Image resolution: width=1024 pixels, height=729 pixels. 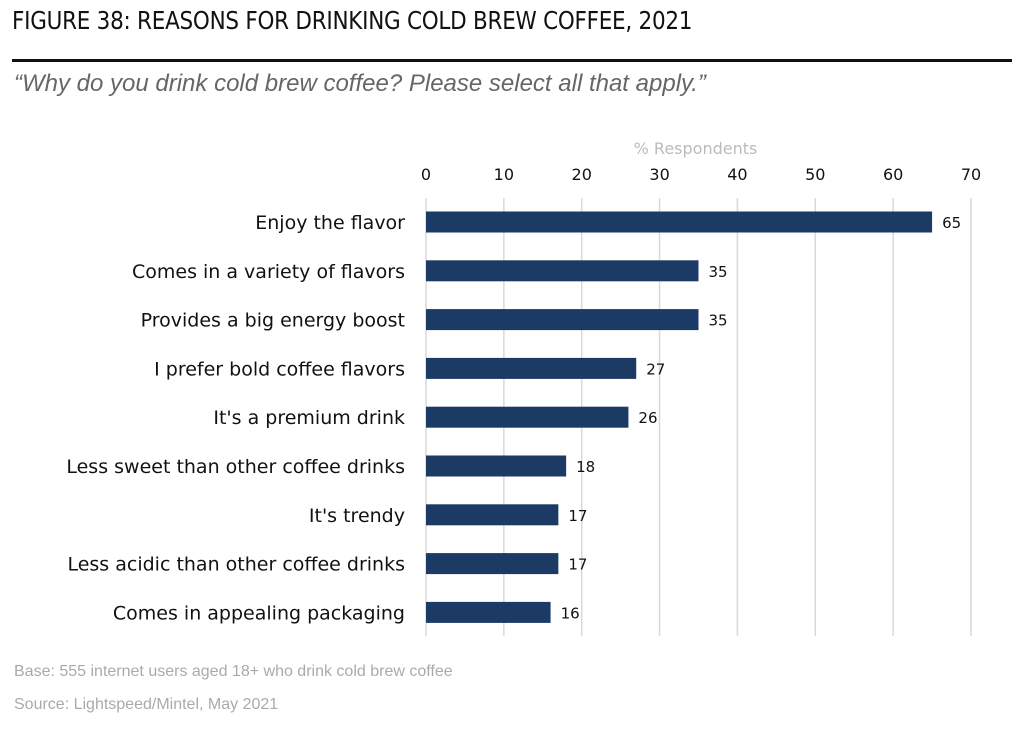 What do you see at coordinates (696, 148) in the screenshot?
I see `axis-label: % Respondents` at bounding box center [696, 148].